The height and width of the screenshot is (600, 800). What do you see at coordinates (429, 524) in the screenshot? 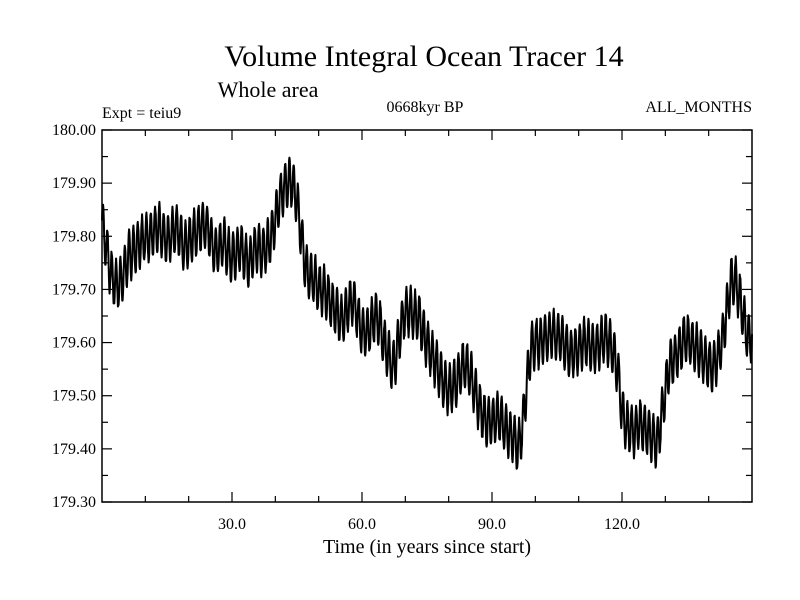
I see `x-tick-labels: 30.0 60.0 90.0 120.0` at bounding box center [429, 524].